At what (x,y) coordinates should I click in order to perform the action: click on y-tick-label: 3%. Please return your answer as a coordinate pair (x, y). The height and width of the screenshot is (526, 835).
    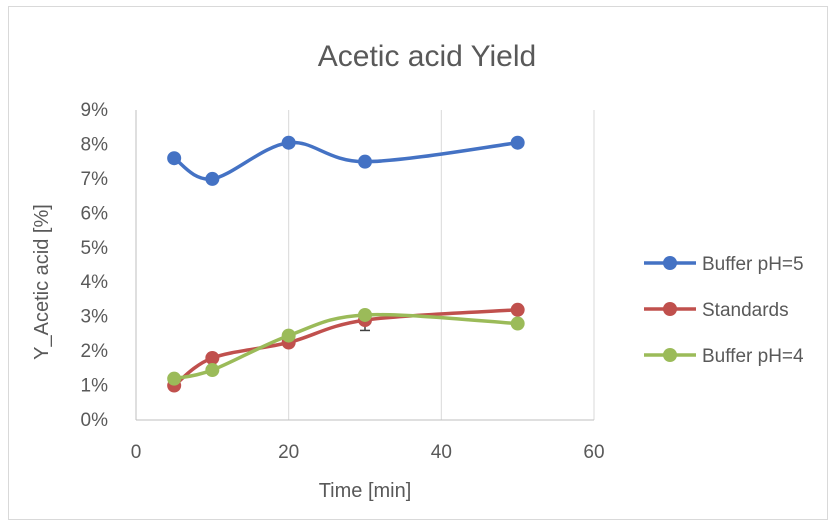
    Looking at the image, I should click on (95, 317).